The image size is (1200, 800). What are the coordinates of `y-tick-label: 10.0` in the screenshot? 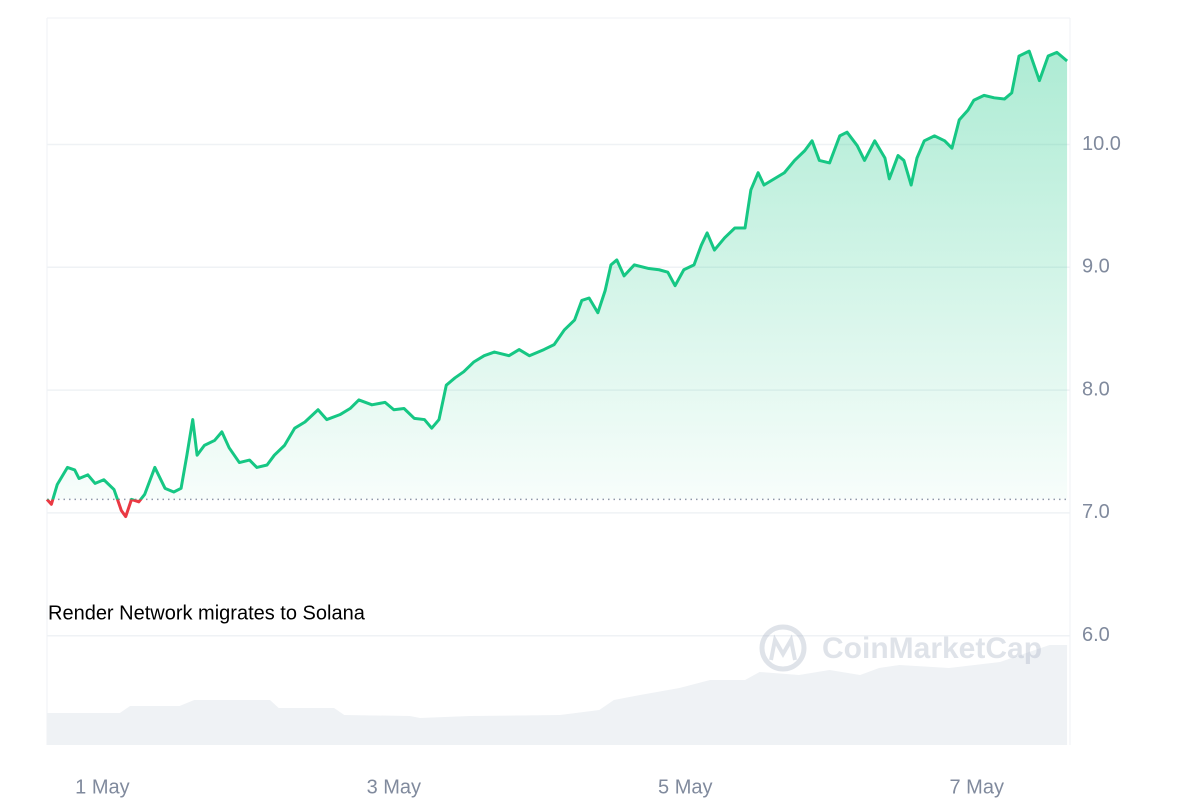 It's located at (1101, 144).